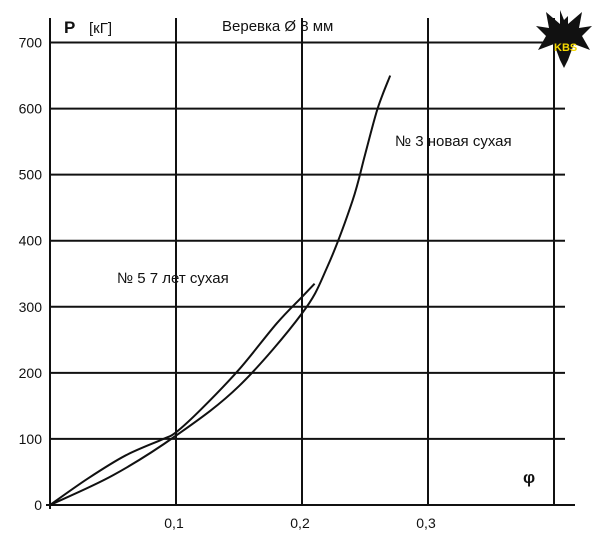 This screenshot has height=548, width=600. I want to click on x-tick-labels: 0,1 0,2 0,3, so click(300, 523).